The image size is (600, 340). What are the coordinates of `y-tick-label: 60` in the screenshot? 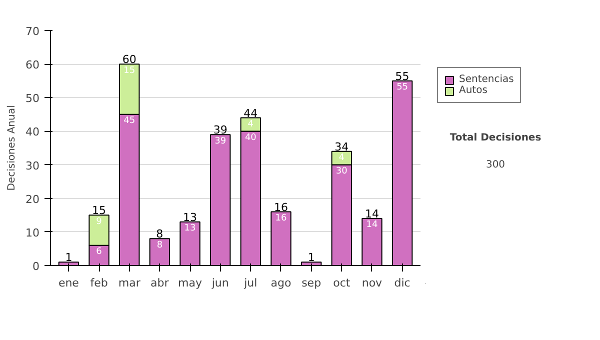 It's located at (33, 65).